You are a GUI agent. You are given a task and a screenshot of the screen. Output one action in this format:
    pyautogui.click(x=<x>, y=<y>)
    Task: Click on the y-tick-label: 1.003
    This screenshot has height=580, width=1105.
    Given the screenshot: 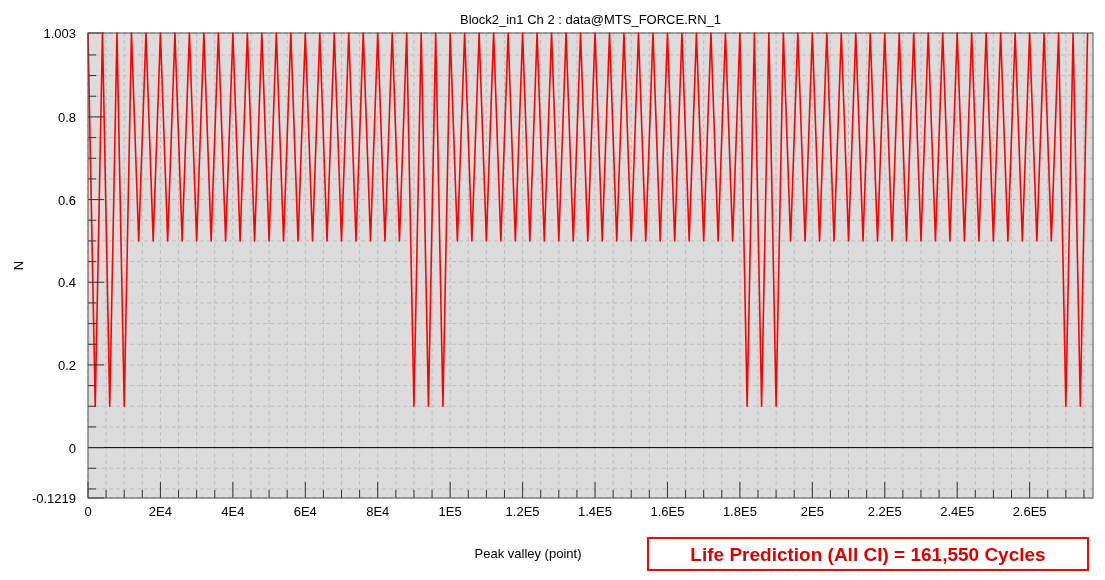 What is the action you would take?
    pyautogui.click(x=59, y=33)
    